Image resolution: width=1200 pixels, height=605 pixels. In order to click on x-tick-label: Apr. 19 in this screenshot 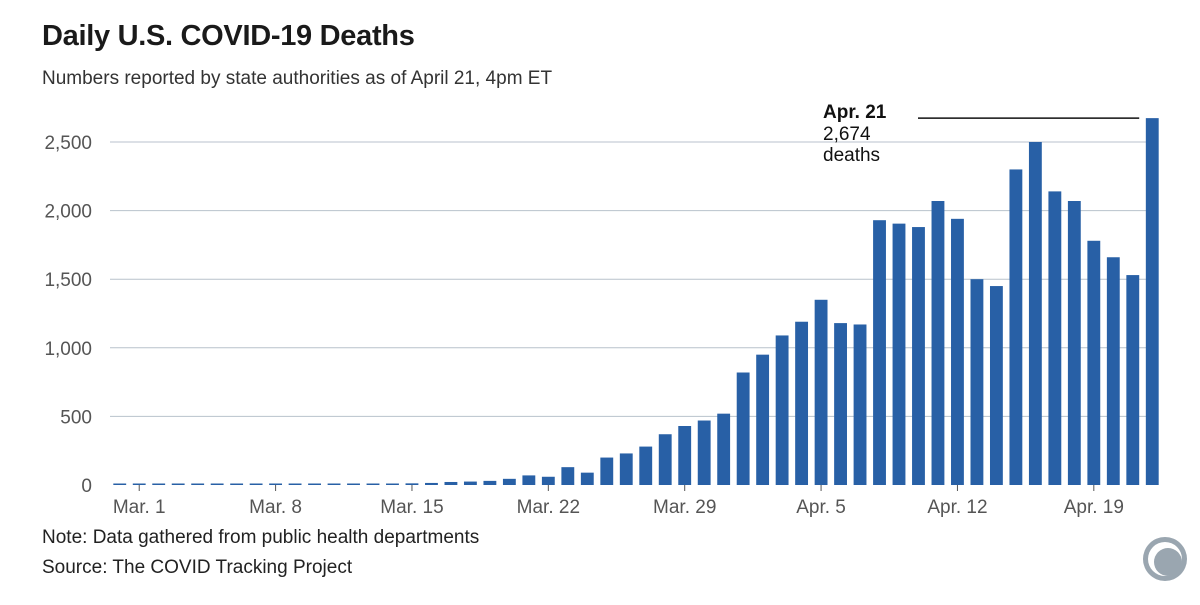, I will do `click(1094, 507)`.